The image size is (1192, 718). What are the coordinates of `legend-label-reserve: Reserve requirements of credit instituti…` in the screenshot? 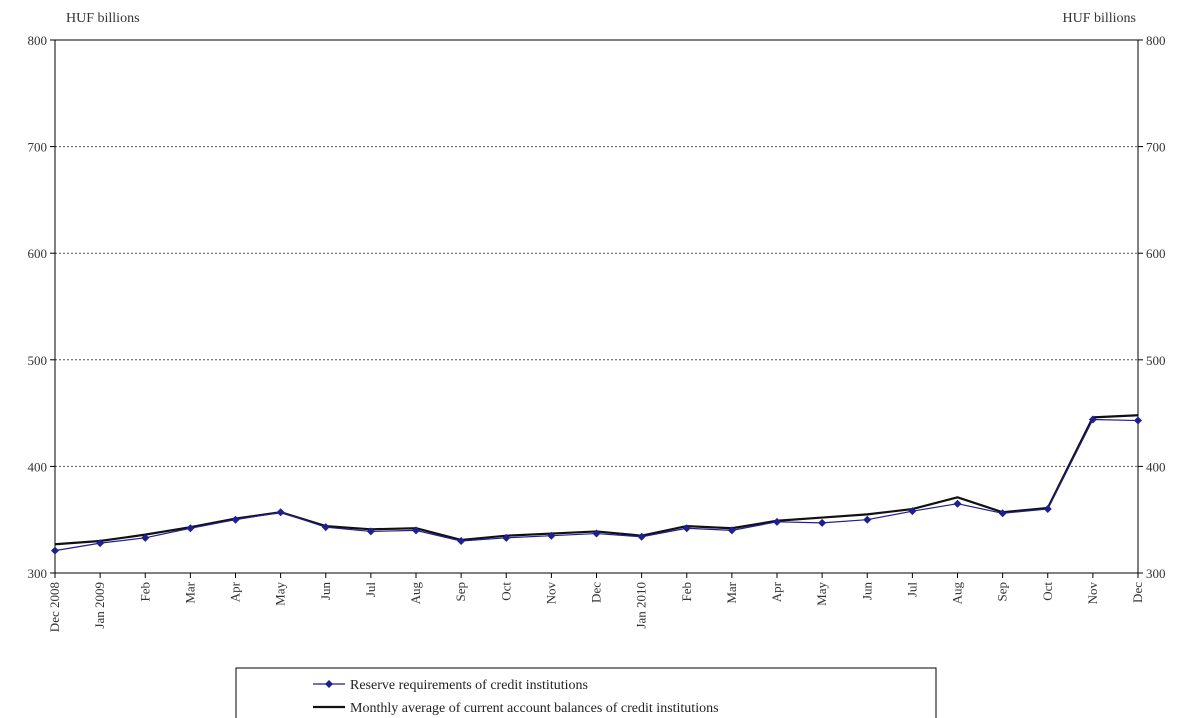 It's located at (469, 685).